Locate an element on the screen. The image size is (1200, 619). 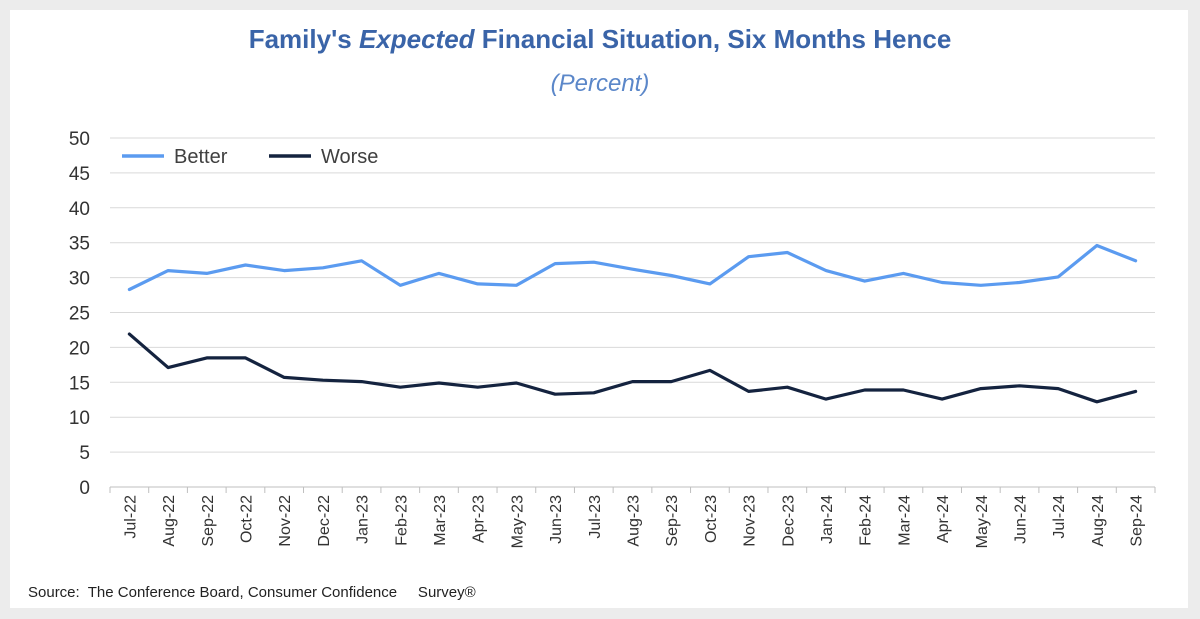
x-tick-label: Mar-23 is located at coordinates (440, 520).